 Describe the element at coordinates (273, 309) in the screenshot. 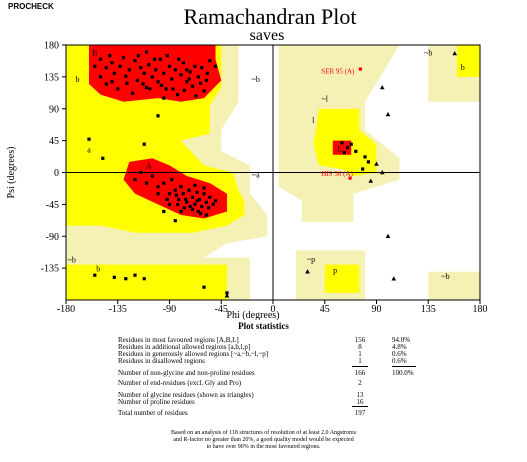

I see `x-tick-label: 0` at that location.